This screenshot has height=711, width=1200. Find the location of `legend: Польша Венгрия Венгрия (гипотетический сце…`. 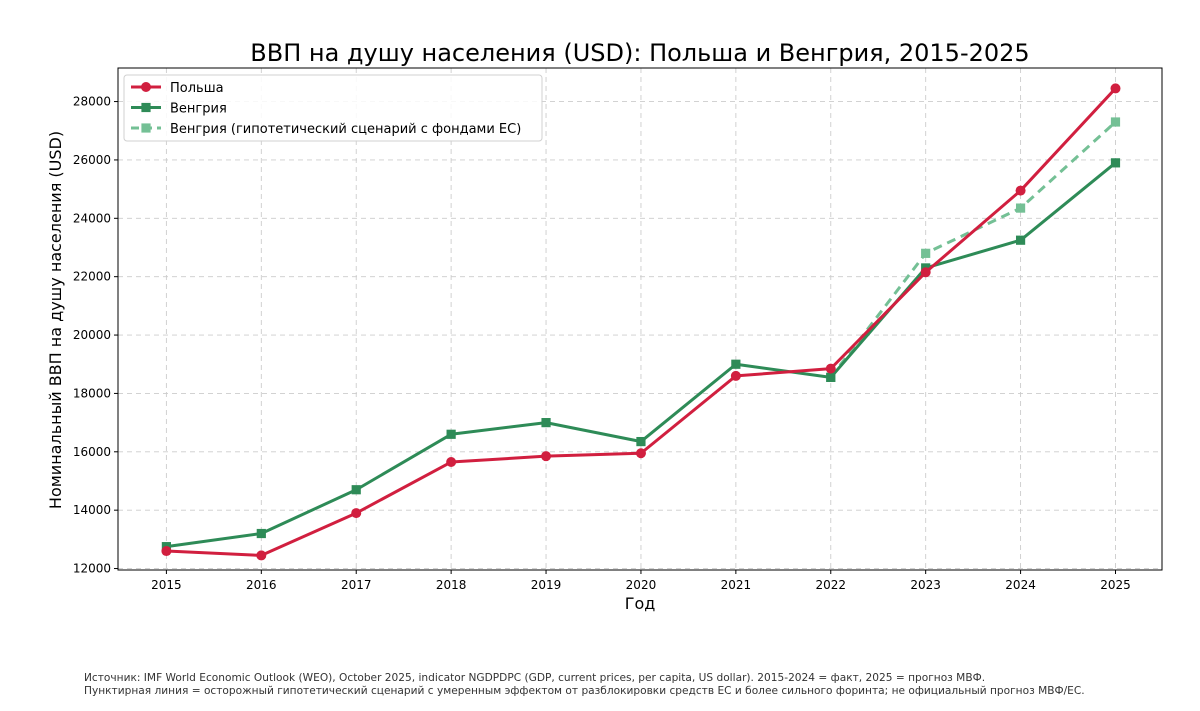

legend: Польша Венгрия Венгрия (гипотетический сце… is located at coordinates (333, 108).